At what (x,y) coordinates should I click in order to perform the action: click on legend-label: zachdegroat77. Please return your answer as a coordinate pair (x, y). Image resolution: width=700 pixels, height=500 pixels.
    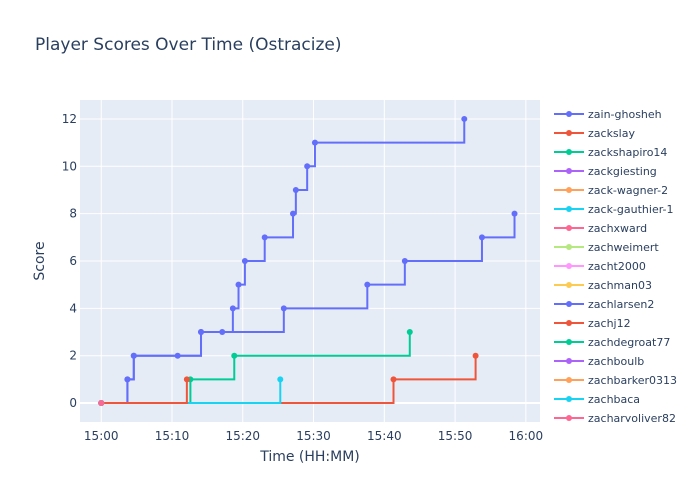
    Looking at the image, I should click on (629, 342).